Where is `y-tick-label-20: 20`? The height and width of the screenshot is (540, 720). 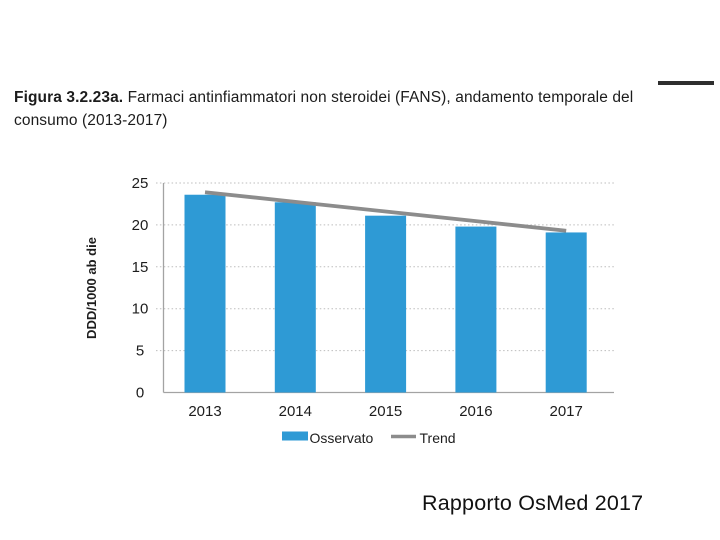 y-tick-label-20: 20 is located at coordinates (140, 225).